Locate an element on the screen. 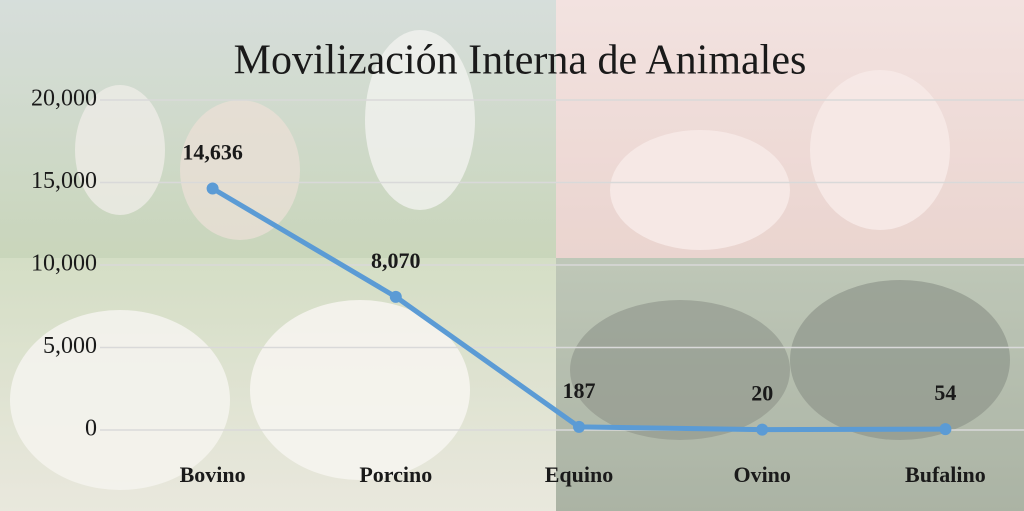  y-tick-label: 5,000 is located at coordinates (70, 346).